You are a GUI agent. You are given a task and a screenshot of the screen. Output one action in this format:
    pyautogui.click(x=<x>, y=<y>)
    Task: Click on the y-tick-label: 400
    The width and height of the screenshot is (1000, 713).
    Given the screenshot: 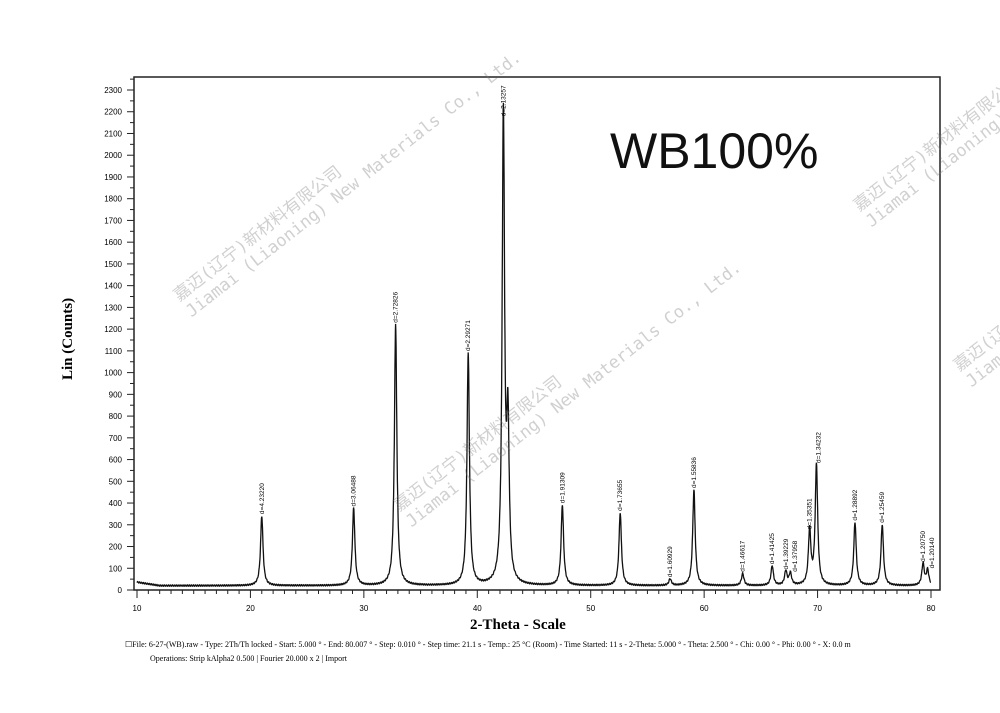 What is the action you would take?
    pyautogui.click(x=116, y=503)
    